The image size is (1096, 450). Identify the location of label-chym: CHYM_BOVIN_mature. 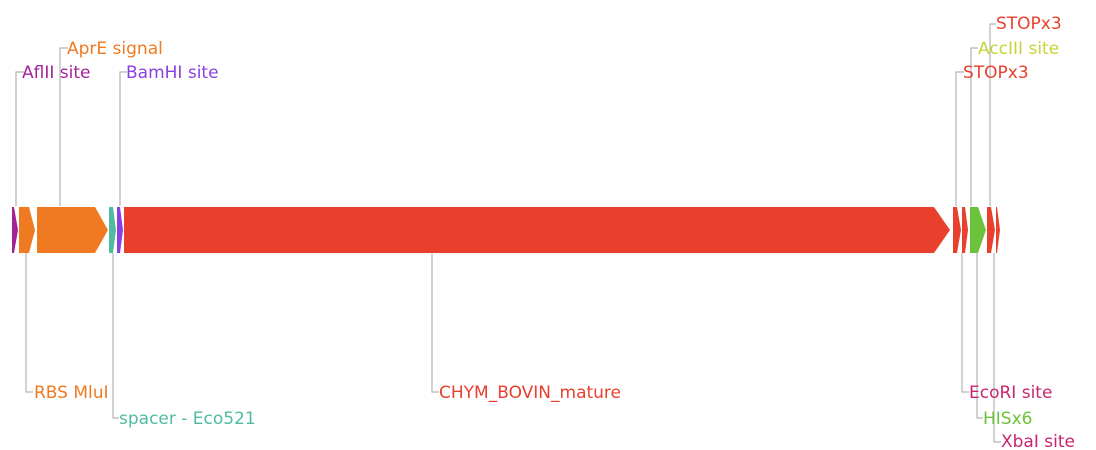
(530, 393).